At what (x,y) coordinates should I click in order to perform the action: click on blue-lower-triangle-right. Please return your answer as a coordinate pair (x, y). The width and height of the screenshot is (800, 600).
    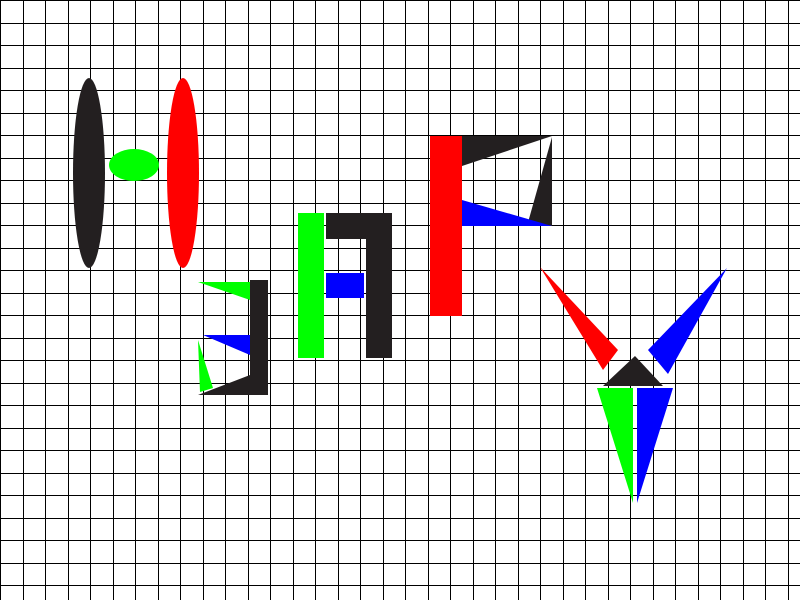
    Looking at the image, I should click on (655, 445).